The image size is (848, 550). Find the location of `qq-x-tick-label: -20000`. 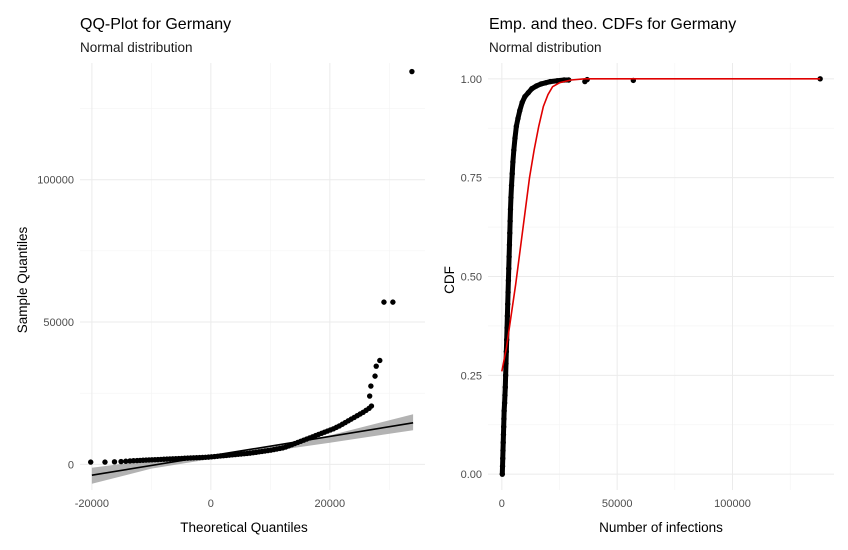

qq-x-tick-label: -20000 is located at coordinates (92, 504).